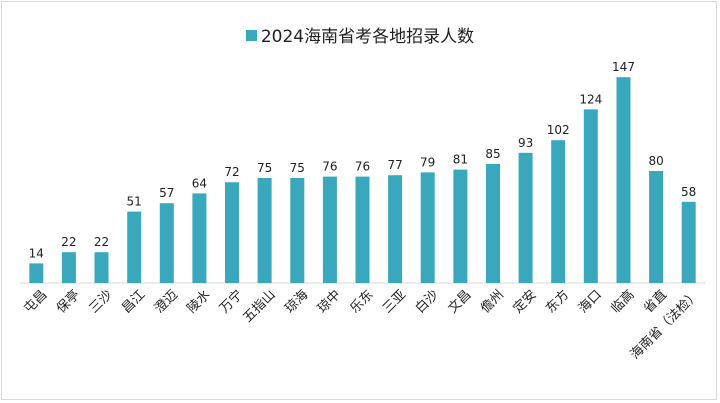  I want to click on legend-label: 2024海南省考各地招录人数, so click(367, 37).